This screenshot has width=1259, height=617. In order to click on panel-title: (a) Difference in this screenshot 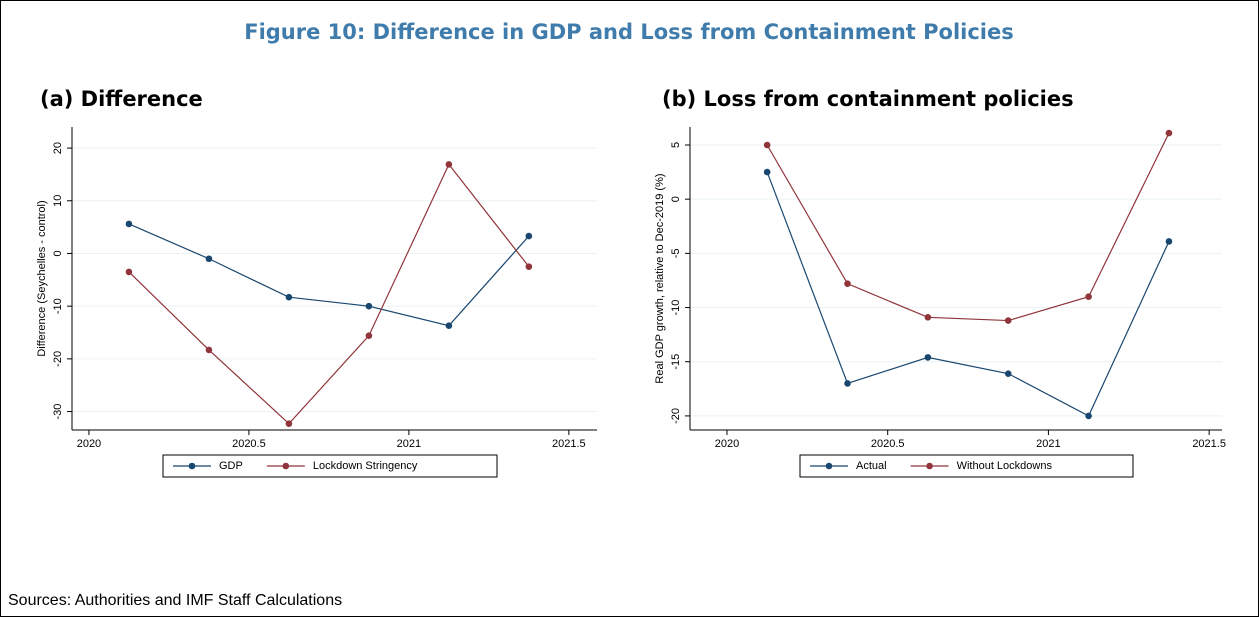, I will do `click(121, 99)`.